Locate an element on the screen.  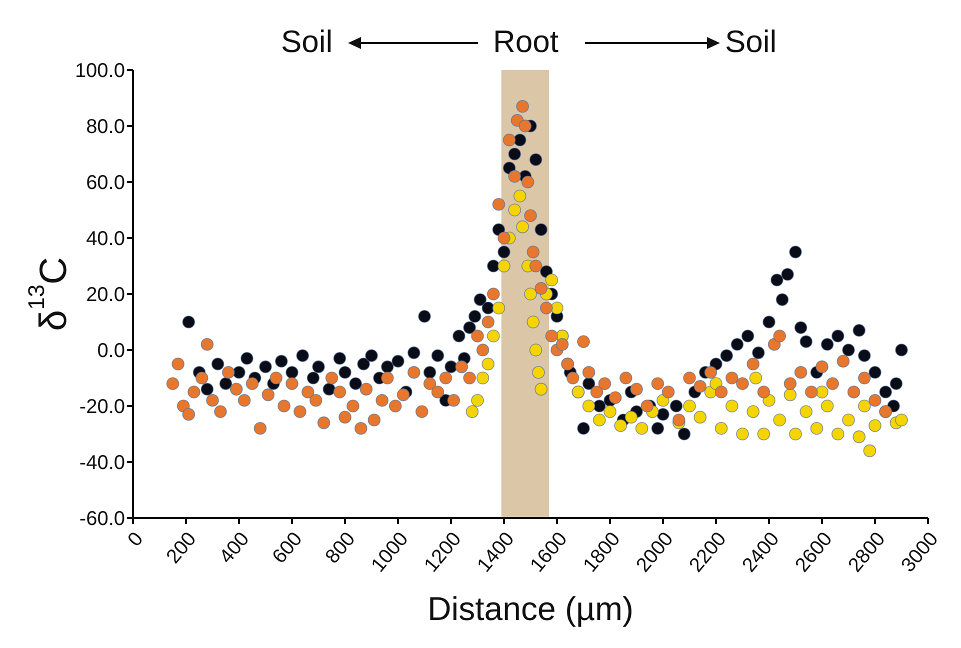
y-tick-label: 0.0 is located at coordinates (111, 351).